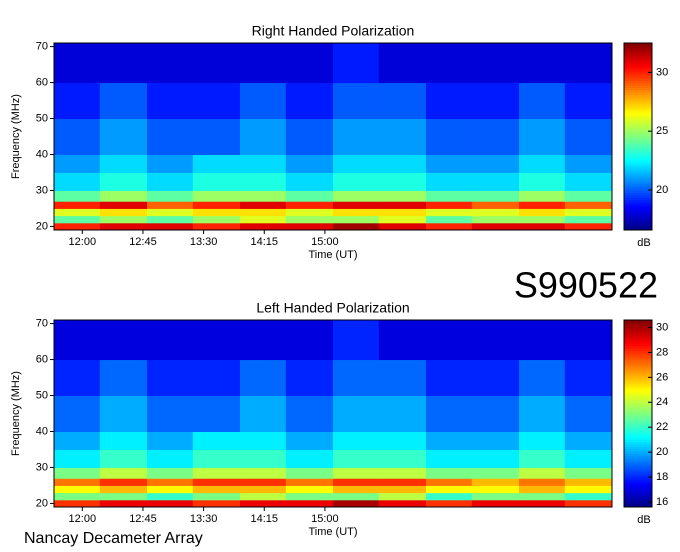 This screenshot has height=552, width=680. What do you see at coordinates (325, 242) in the screenshot?
I see `x-tick-label: 15:00` at bounding box center [325, 242].